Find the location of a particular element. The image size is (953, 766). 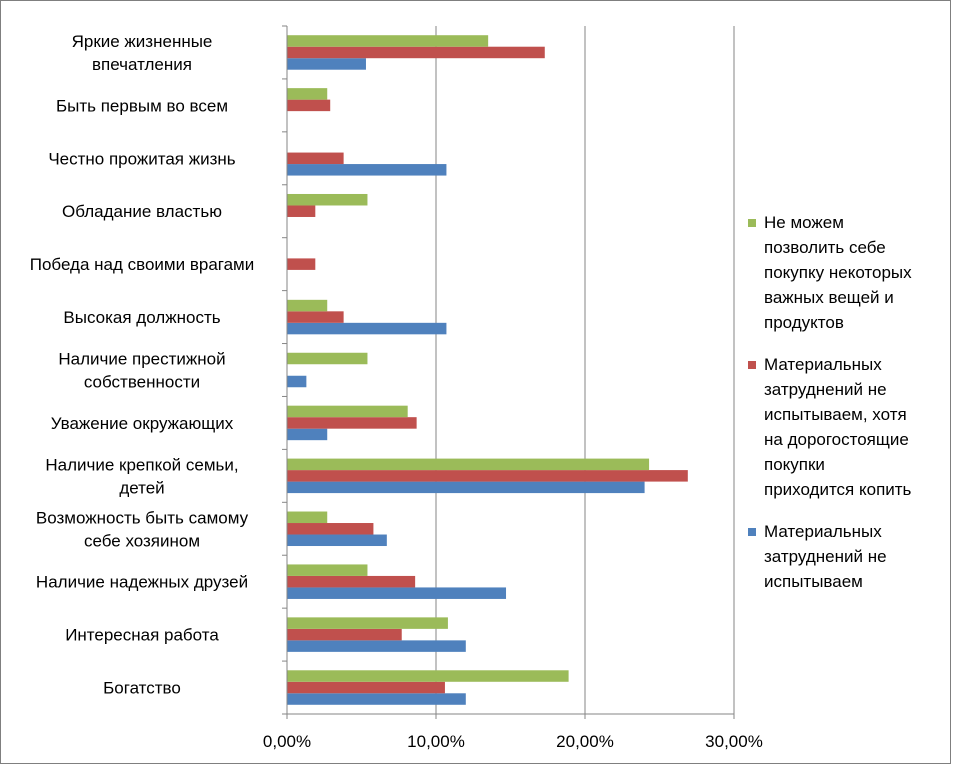

category-label: Богатство is located at coordinates (142, 688).